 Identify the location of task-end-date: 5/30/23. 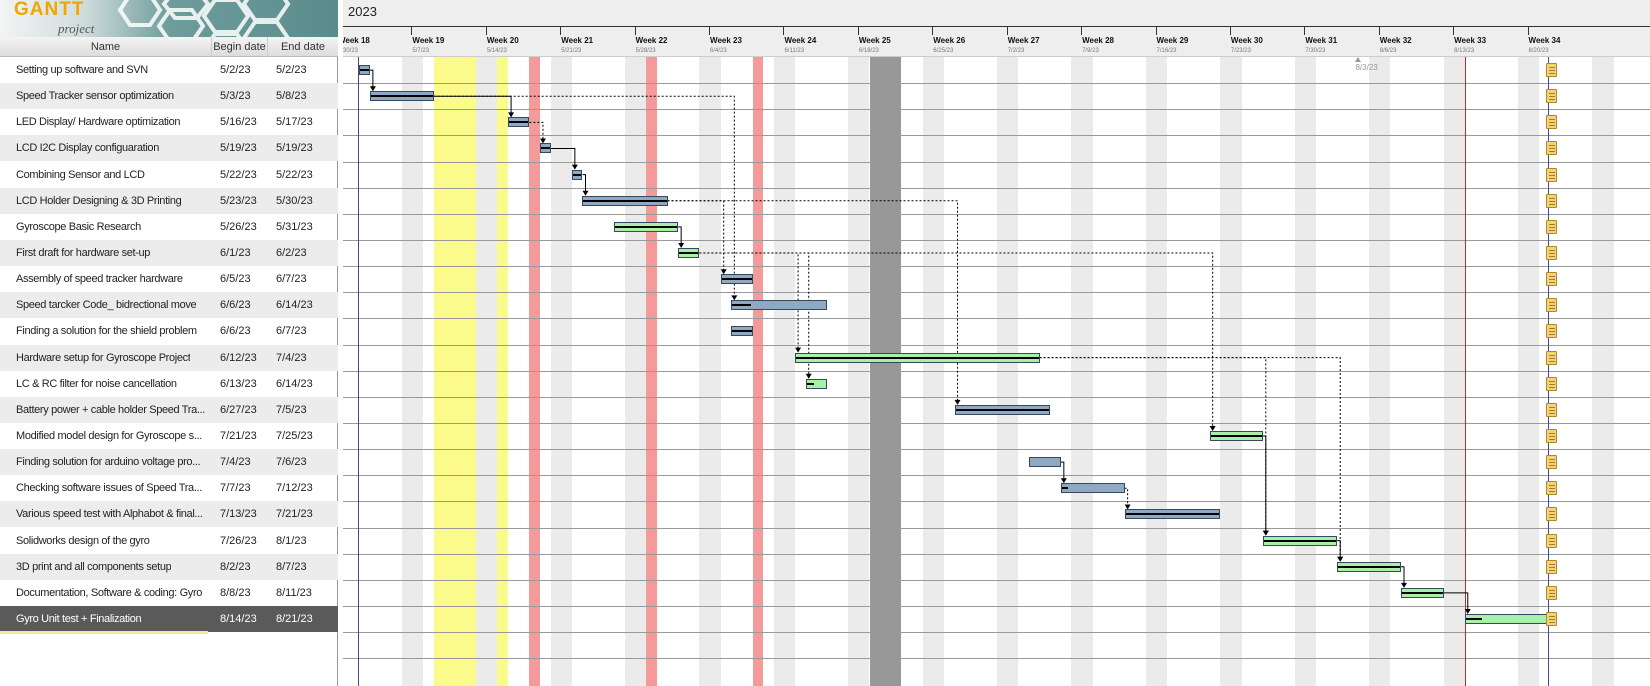
(294, 200).